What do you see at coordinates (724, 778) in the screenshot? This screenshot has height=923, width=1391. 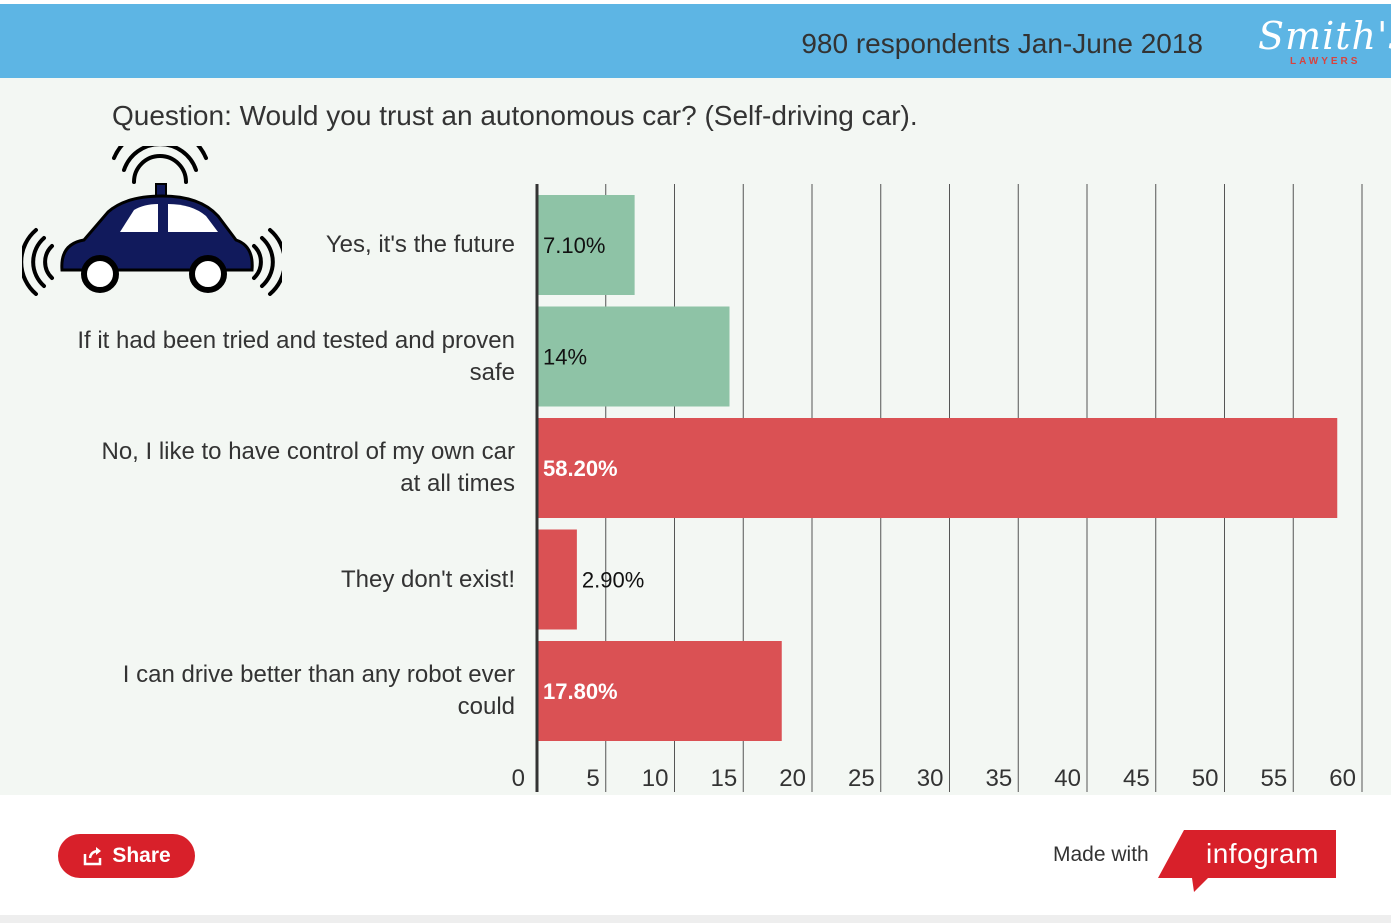 I see `x-tick-label: 15` at bounding box center [724, 778].